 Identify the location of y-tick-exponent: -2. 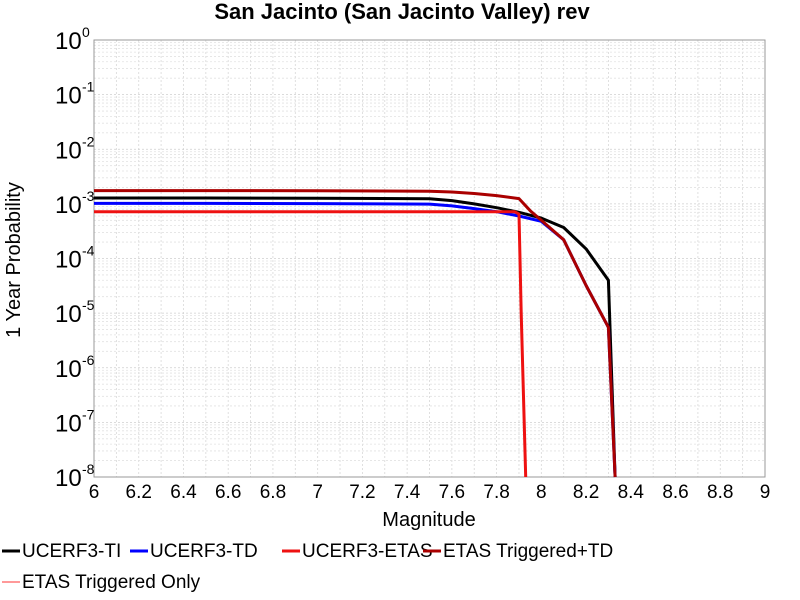
(88, 141).